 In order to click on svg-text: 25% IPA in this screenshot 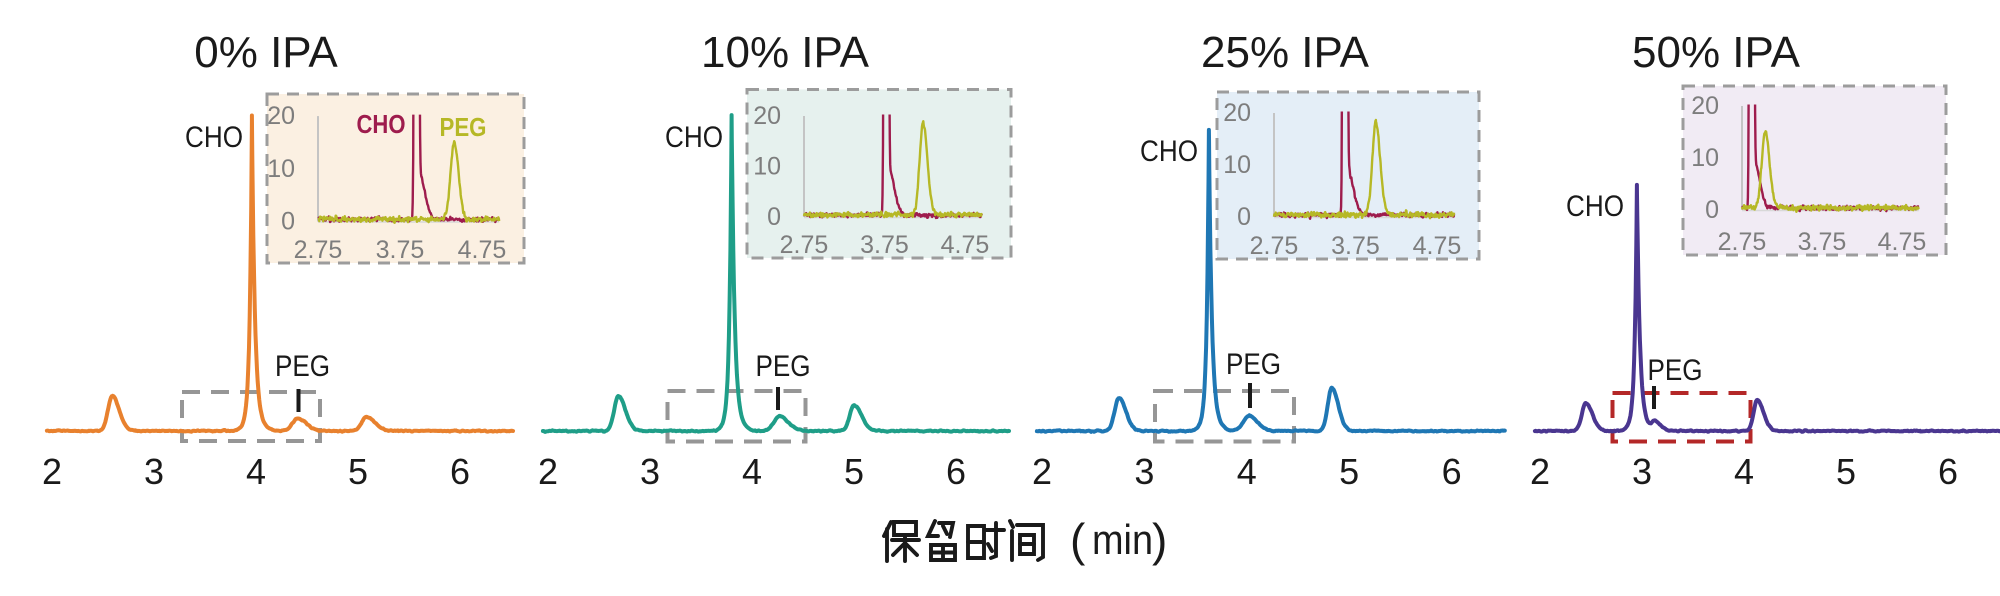, I will do `click(1285, 52)`.